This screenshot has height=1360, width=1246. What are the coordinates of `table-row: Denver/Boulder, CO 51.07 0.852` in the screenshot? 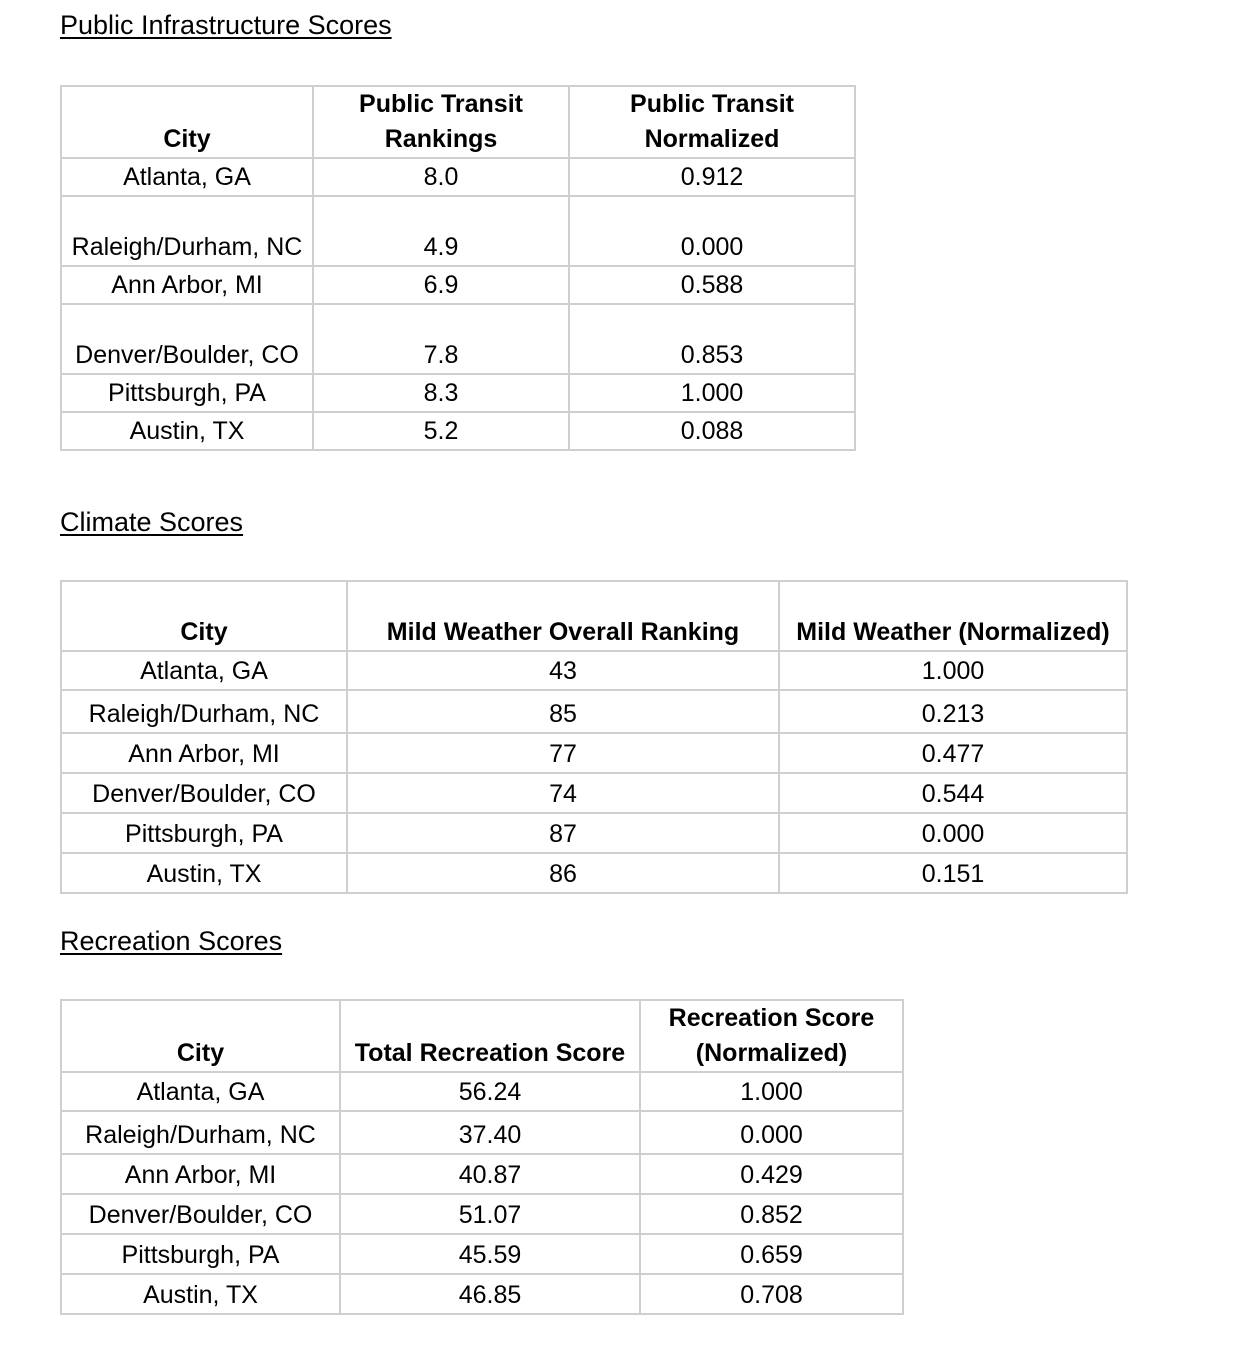 It's located at (482, 1214).